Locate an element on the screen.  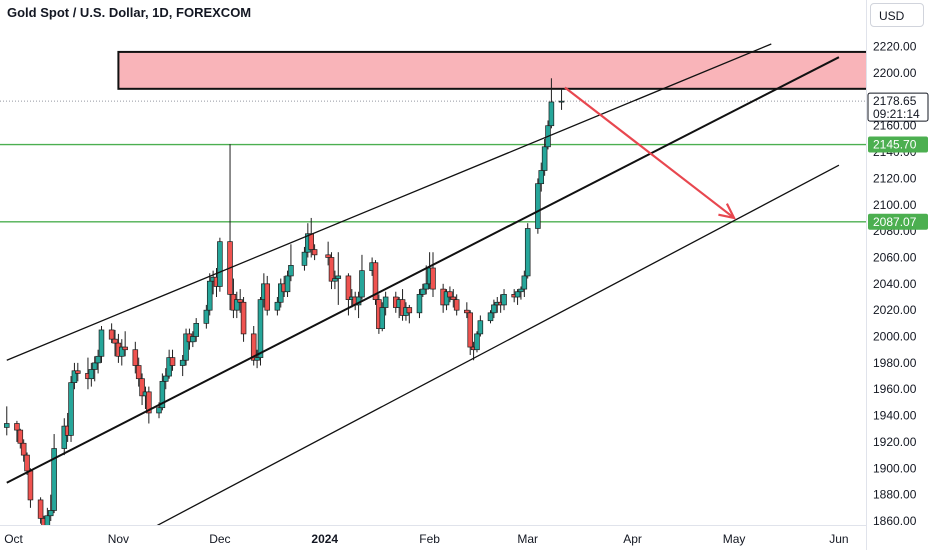
current-price-badge-text: 2178.65 is located at coordinates (895, 101).